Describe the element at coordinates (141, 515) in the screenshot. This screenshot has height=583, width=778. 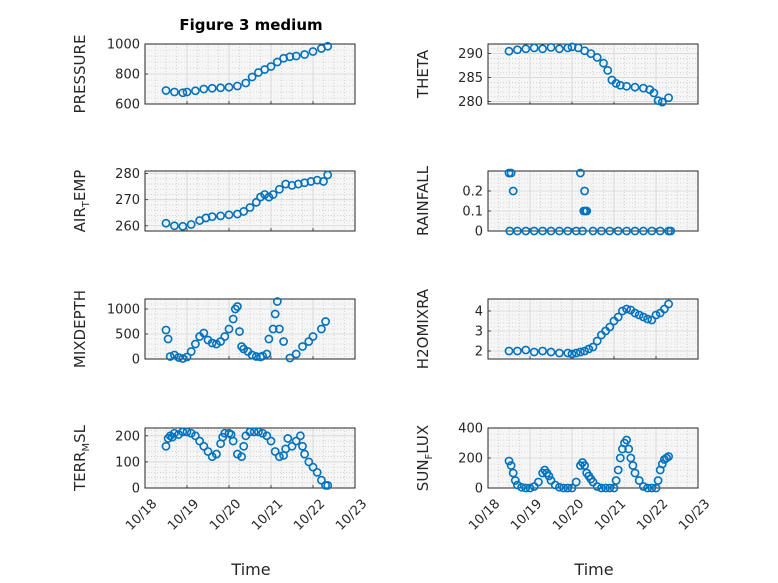
I see `x-tick-label: 10/18` at that location.